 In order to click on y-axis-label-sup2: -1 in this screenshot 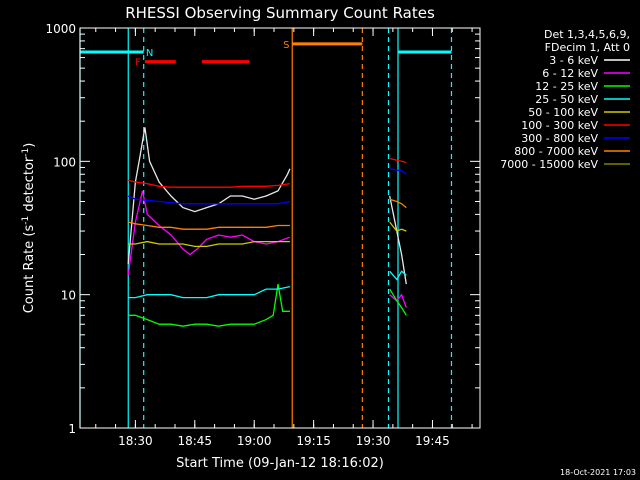, I will do `click(26, 152)`.